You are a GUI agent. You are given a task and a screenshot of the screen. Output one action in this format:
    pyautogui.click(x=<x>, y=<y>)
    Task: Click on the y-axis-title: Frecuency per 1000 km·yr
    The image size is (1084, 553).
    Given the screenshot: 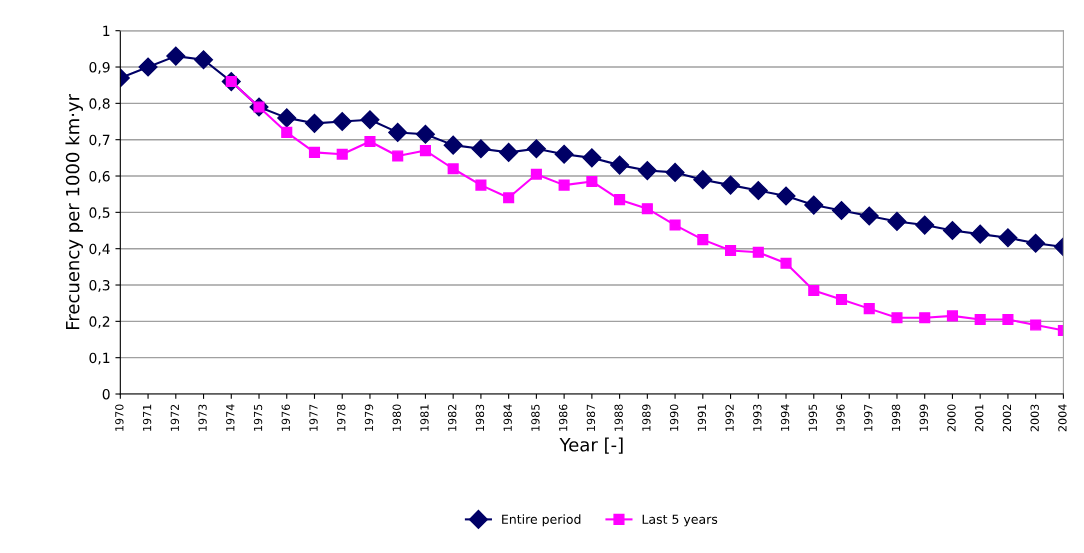 What is the action you would take?
    pyautogui.click(x=74, y=211)
    